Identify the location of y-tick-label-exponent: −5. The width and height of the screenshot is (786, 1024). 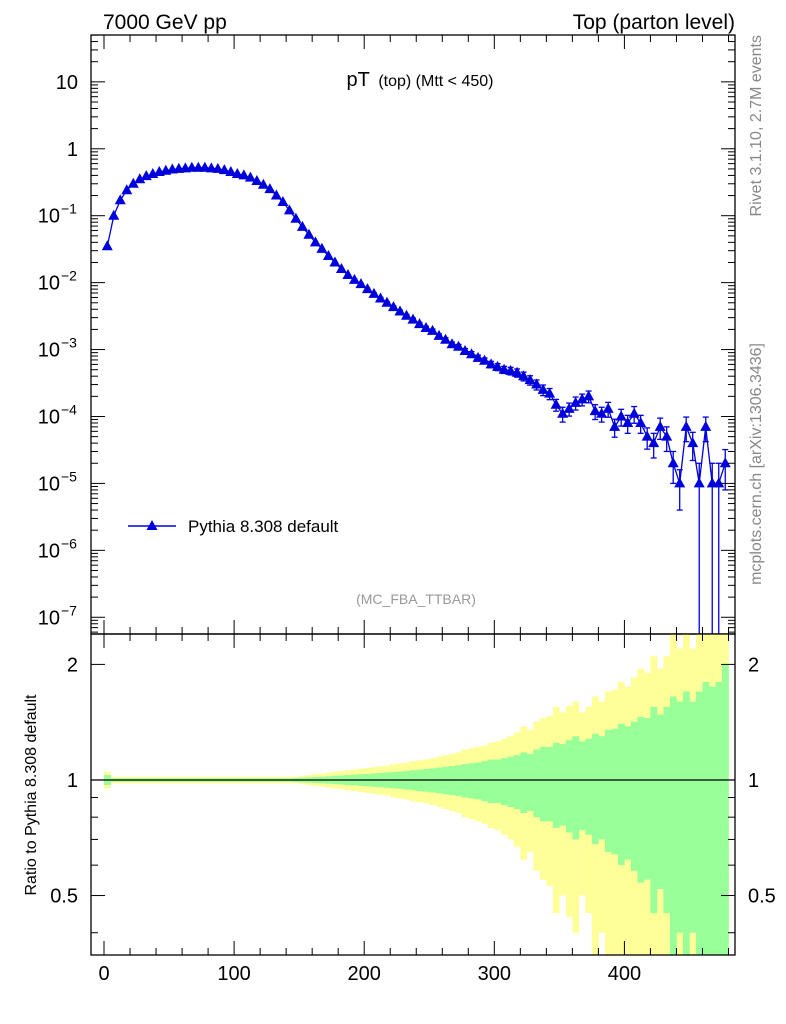
(69, 476).